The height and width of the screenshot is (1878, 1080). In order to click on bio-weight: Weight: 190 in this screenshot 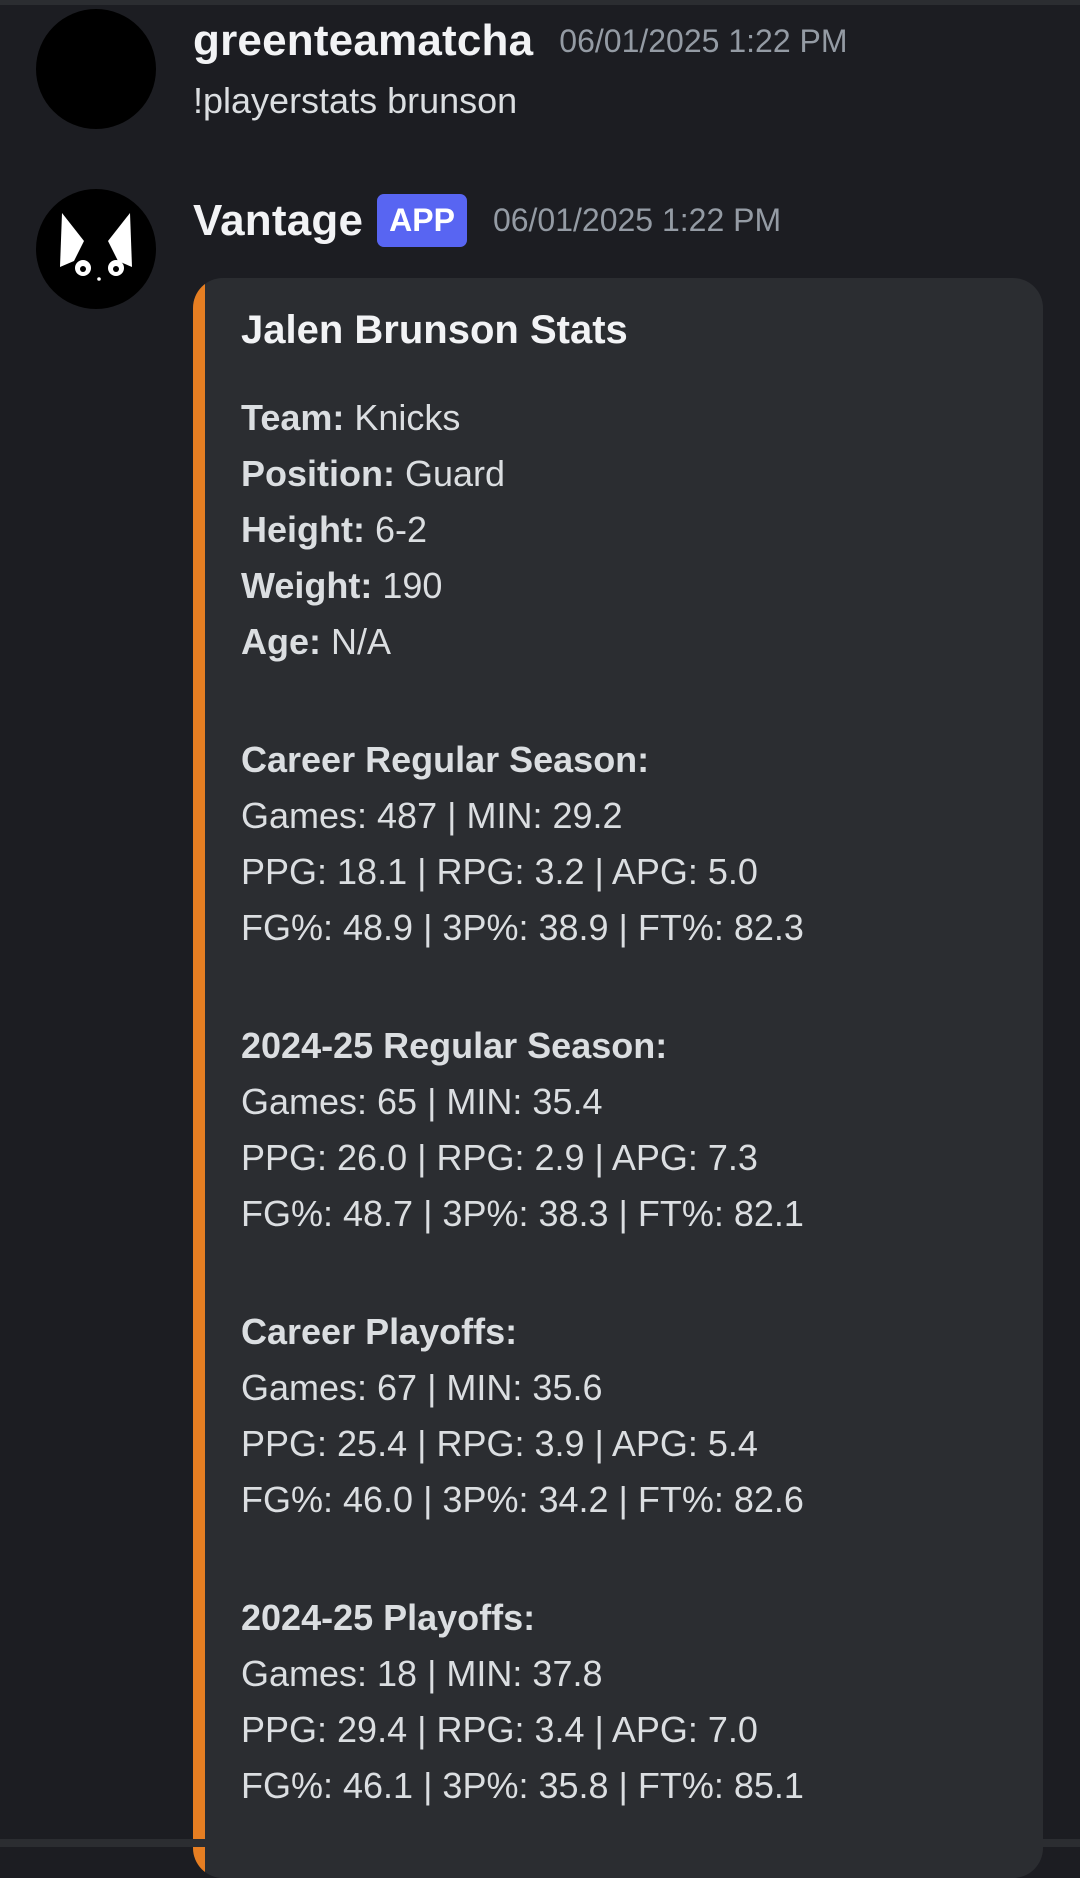, I will do `click(631, 586)`.